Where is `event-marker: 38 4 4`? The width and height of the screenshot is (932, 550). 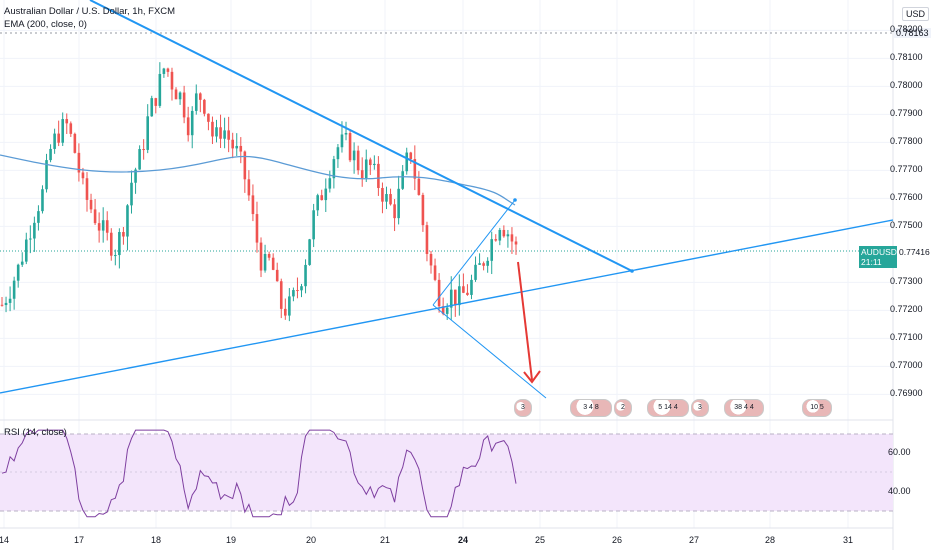
event-marker: 38 4 4 is located at coordinates (744, 408).